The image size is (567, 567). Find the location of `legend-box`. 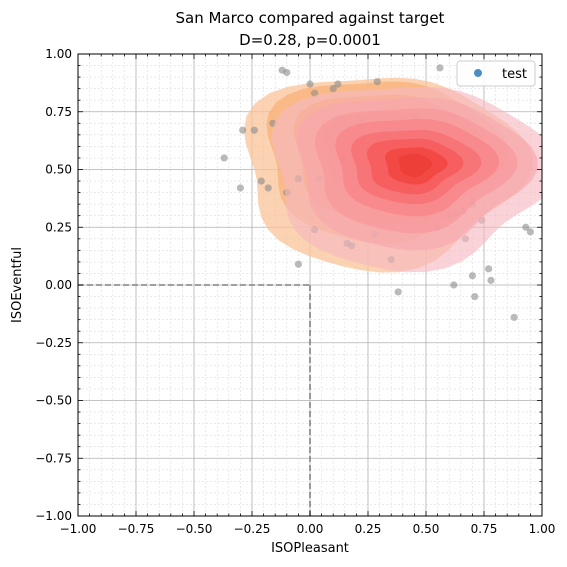

legend-box is located at coordinates (496, 73).